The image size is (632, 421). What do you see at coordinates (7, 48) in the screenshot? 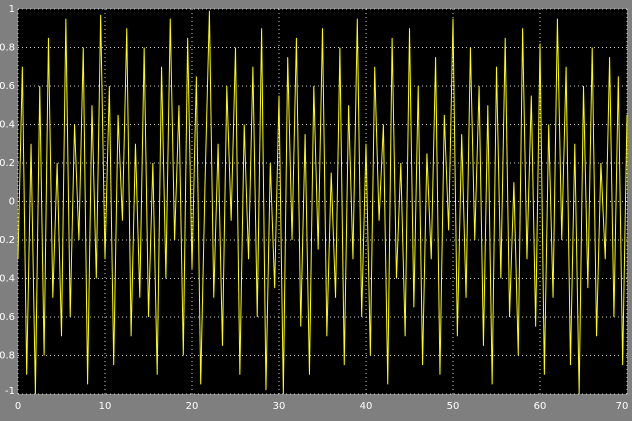
I see `y-tick-label: 0.8` at bounding box center [7, 48].